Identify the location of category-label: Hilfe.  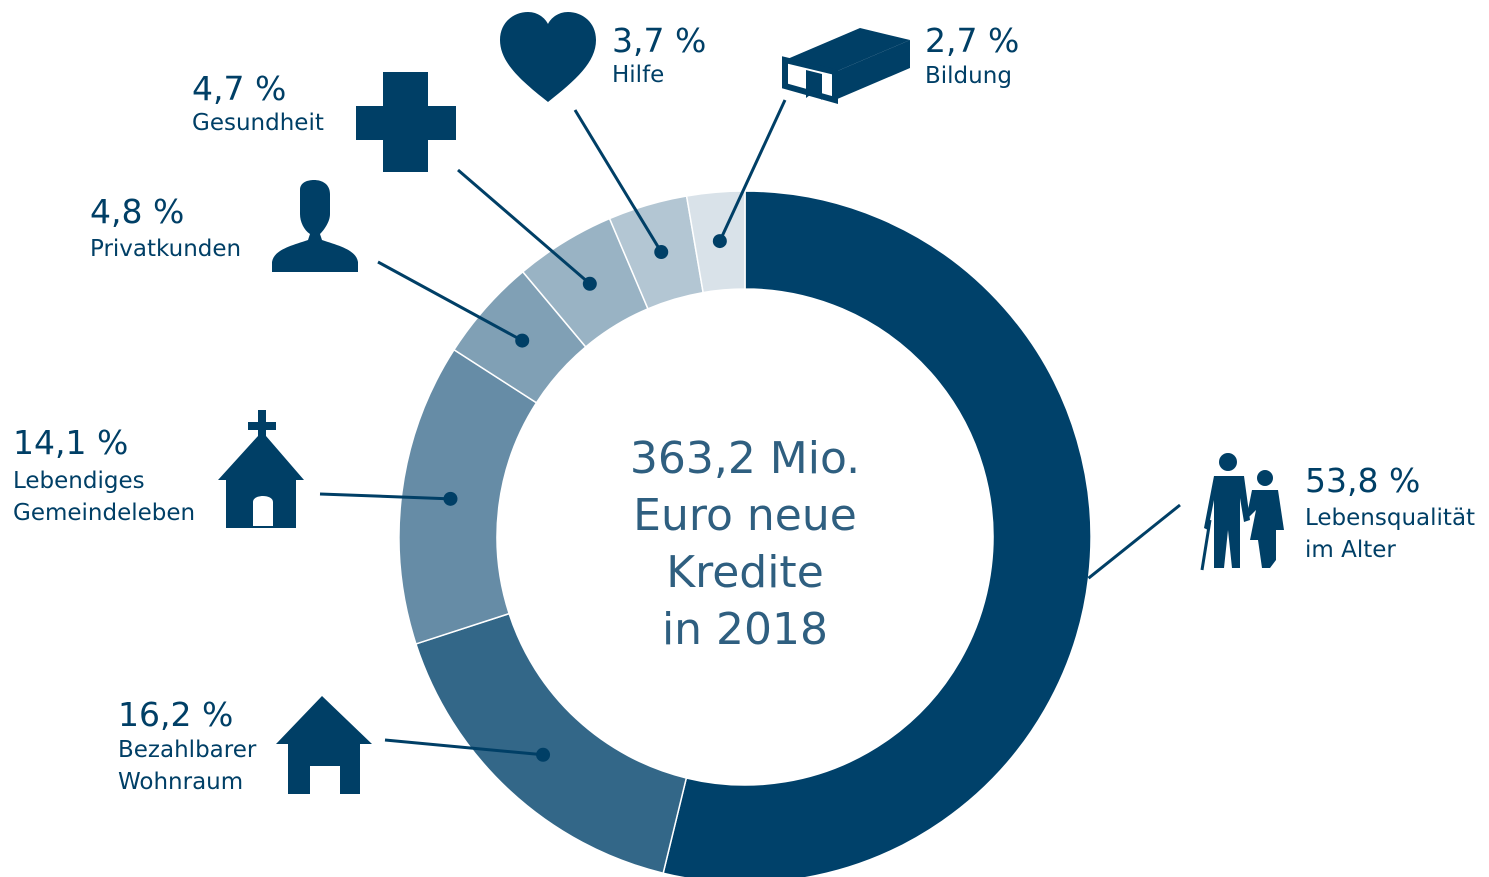
(638, 75).